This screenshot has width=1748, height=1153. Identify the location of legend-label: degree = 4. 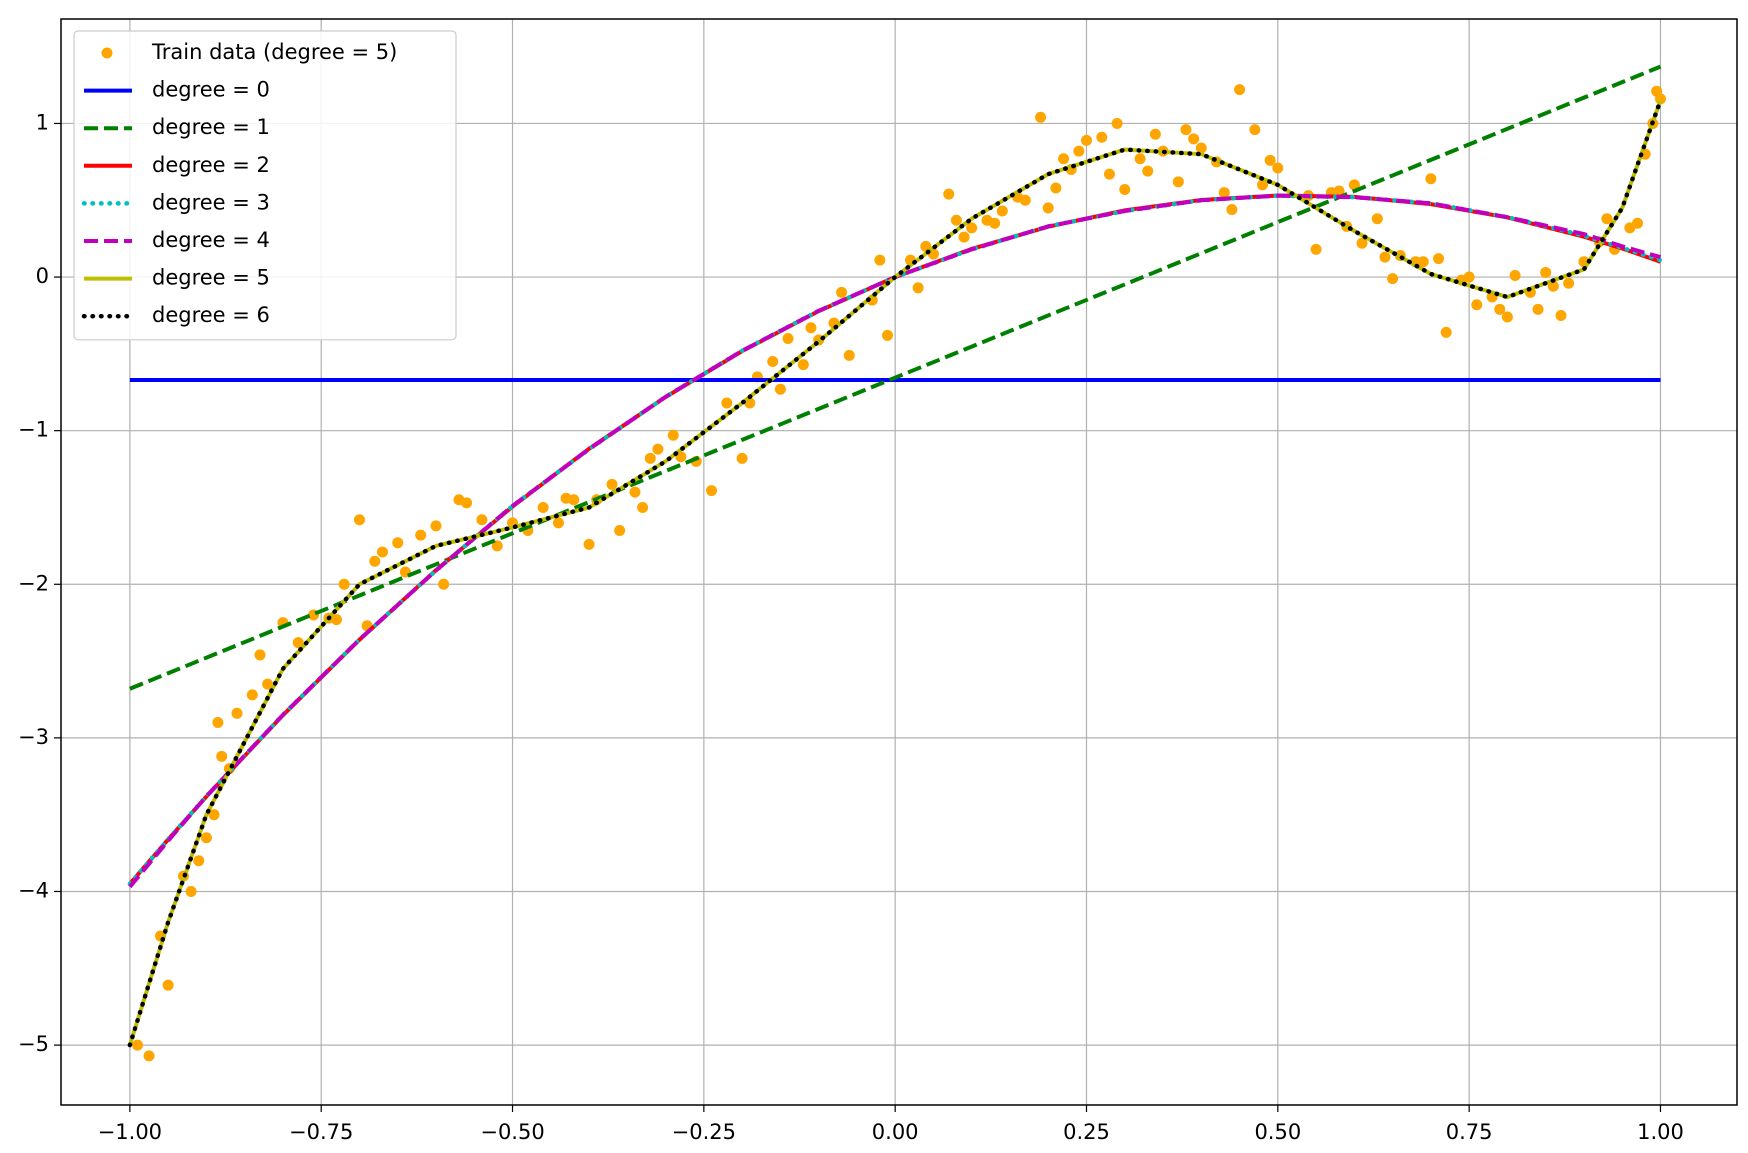
(211, 240).